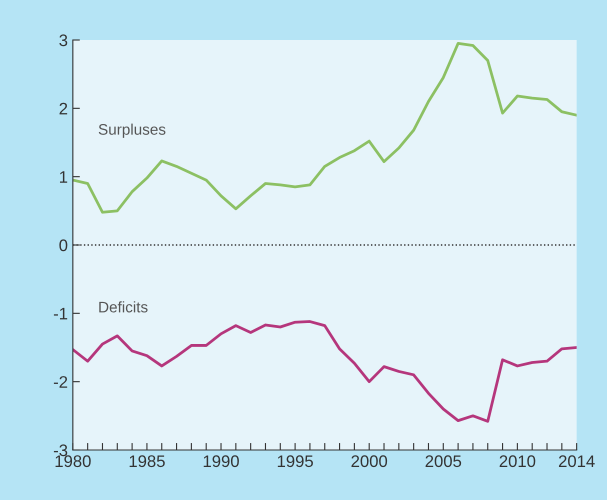 The height and width of the screenshot is (500, 607). Describe the element at coordinates (295, 461) in the screenshot. I see `x-tick-label: 1995` at that location.